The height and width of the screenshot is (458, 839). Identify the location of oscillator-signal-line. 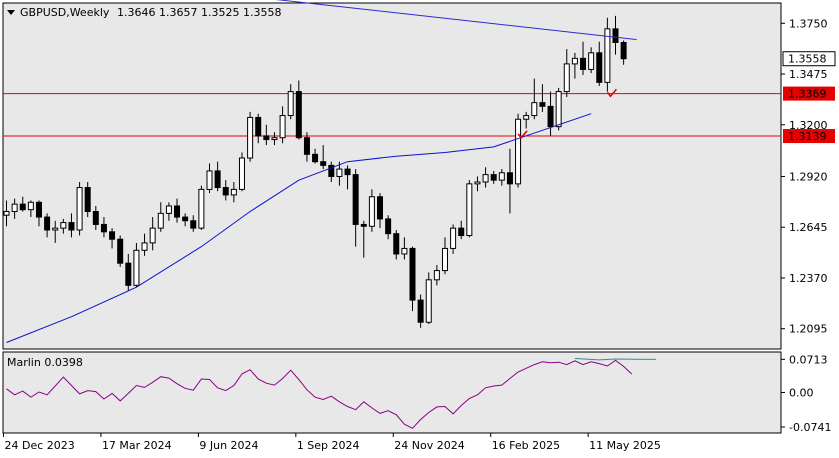
(615, 359).